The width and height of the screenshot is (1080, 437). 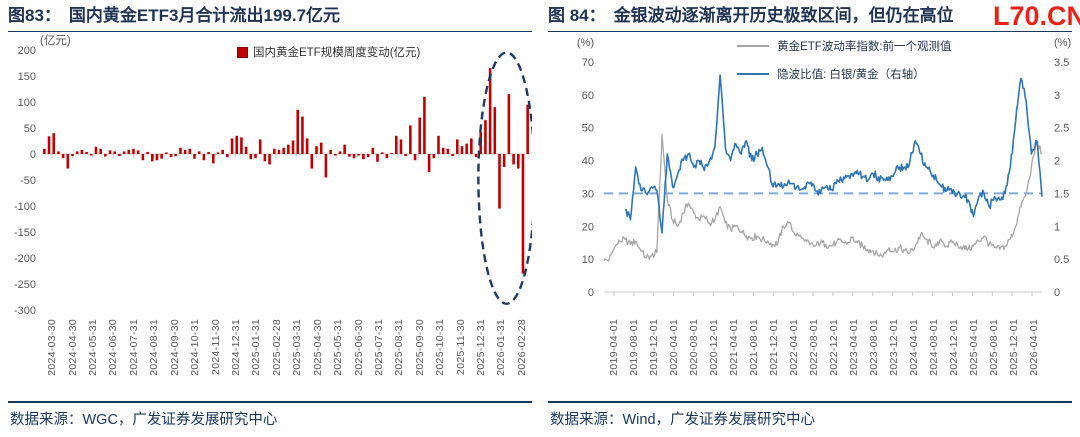 What do you see at coordinates (894, 347) in the screenshot?
I see `x-tick-label: 2023-12-01` at bounding box center [894, 347].